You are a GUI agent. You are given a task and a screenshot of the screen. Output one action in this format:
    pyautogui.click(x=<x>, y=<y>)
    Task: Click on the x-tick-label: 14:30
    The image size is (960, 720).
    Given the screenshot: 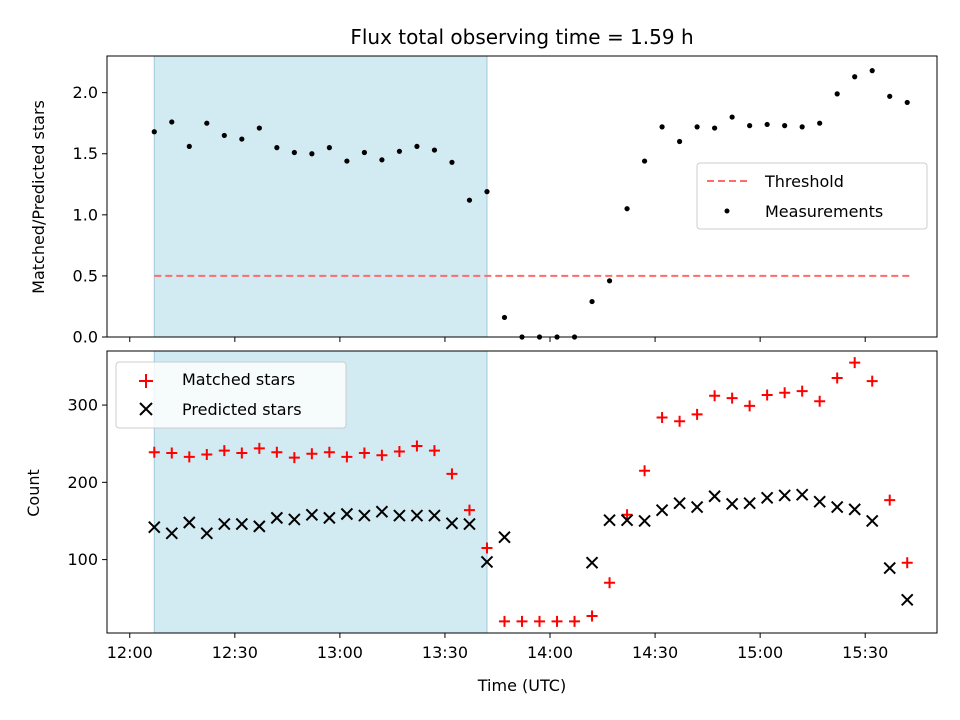 What is the action you would take?
    pyautogui.click(x=655, y=652)
    